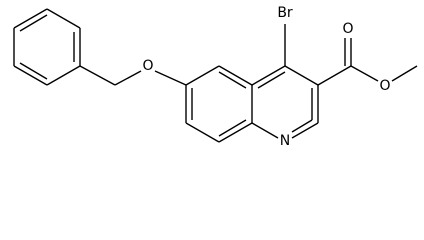 Image resolution: width=424 pixels, height=240 pixels. I want to click on atom-label: N, so click(285, 141).